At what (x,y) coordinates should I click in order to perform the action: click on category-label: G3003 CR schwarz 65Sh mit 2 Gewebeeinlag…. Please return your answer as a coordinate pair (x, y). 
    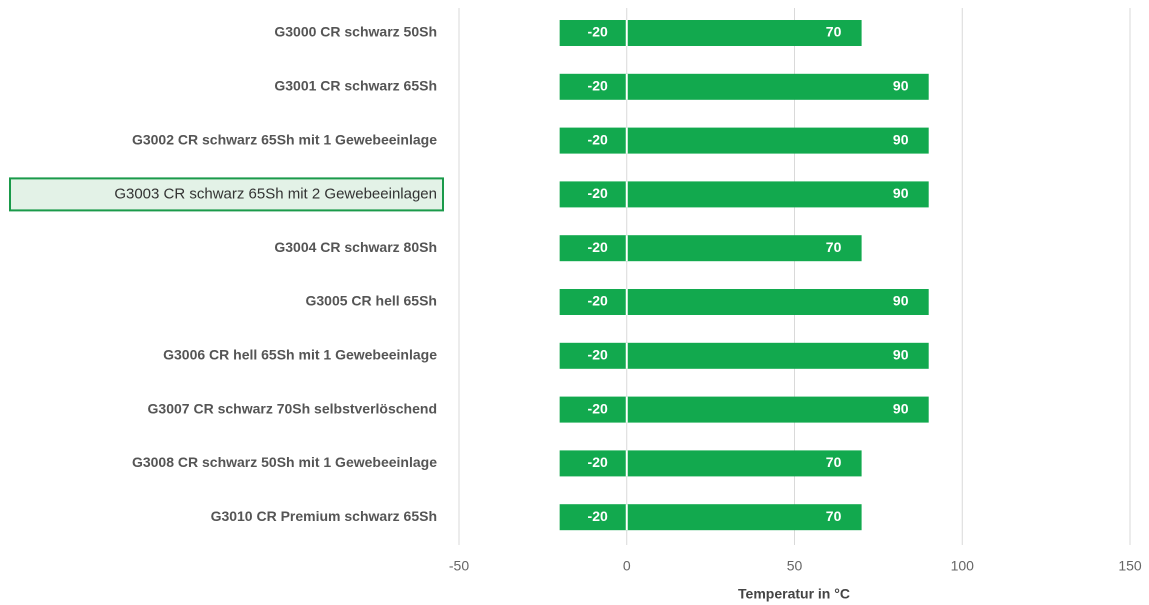
    Looking at the image, I should click on (275, 193).